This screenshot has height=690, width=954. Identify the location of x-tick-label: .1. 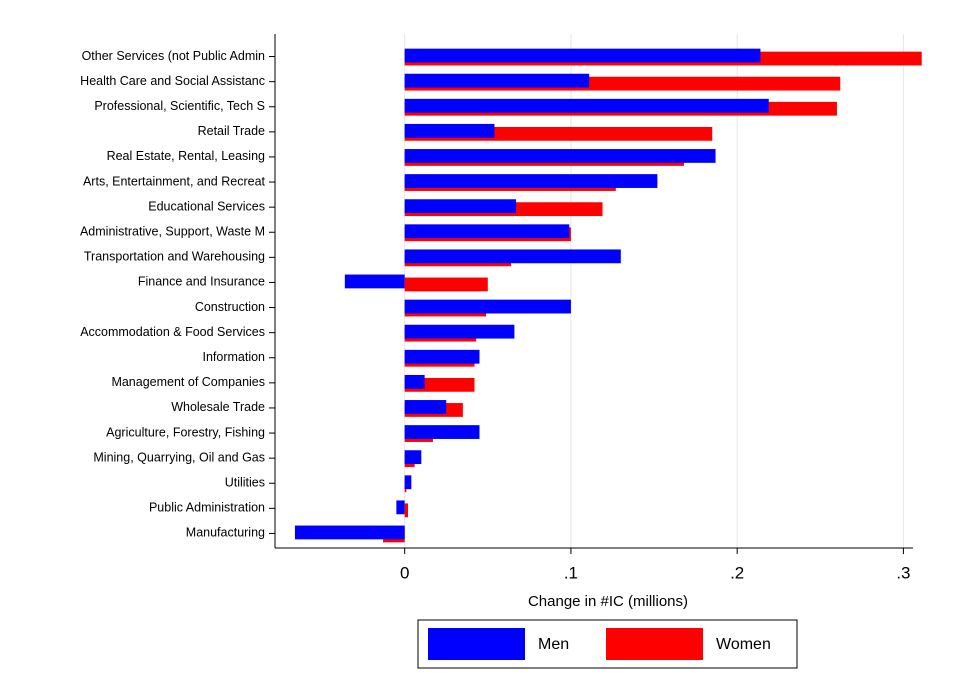
(571, 572).